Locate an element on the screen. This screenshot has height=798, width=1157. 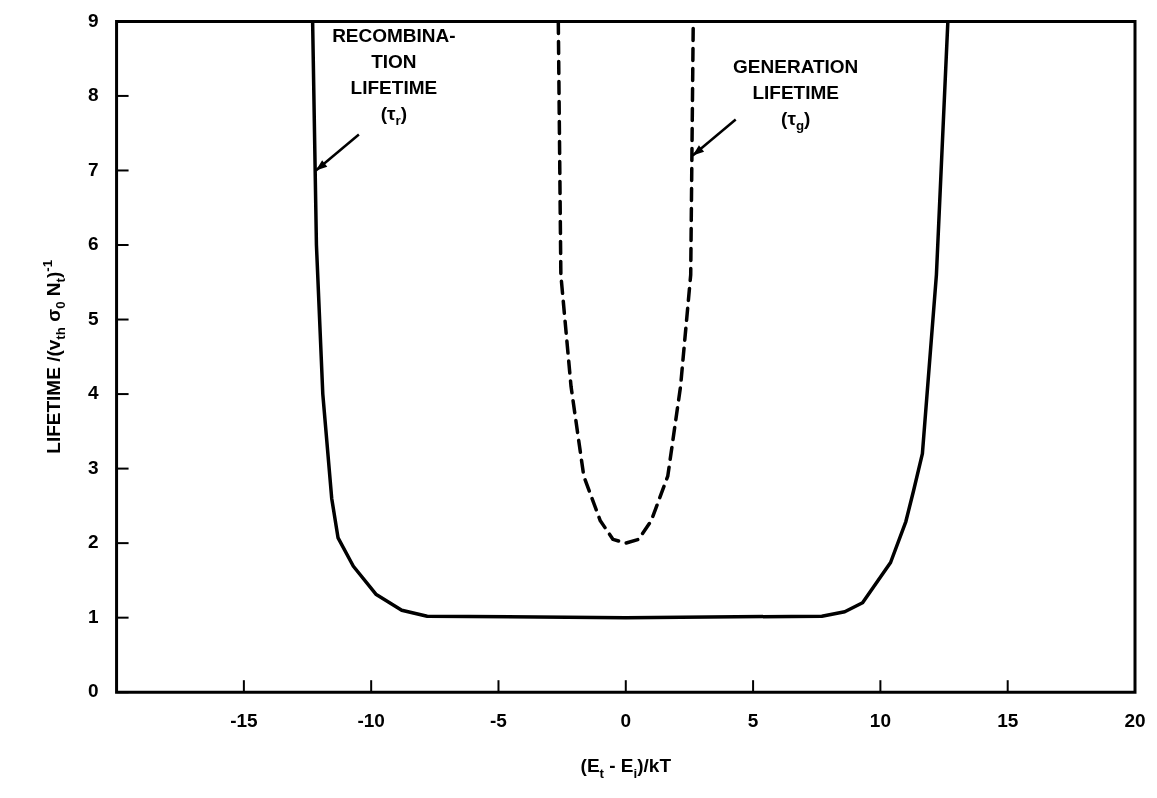
y-tick-label: 2 is located at coordinates (93, 542).